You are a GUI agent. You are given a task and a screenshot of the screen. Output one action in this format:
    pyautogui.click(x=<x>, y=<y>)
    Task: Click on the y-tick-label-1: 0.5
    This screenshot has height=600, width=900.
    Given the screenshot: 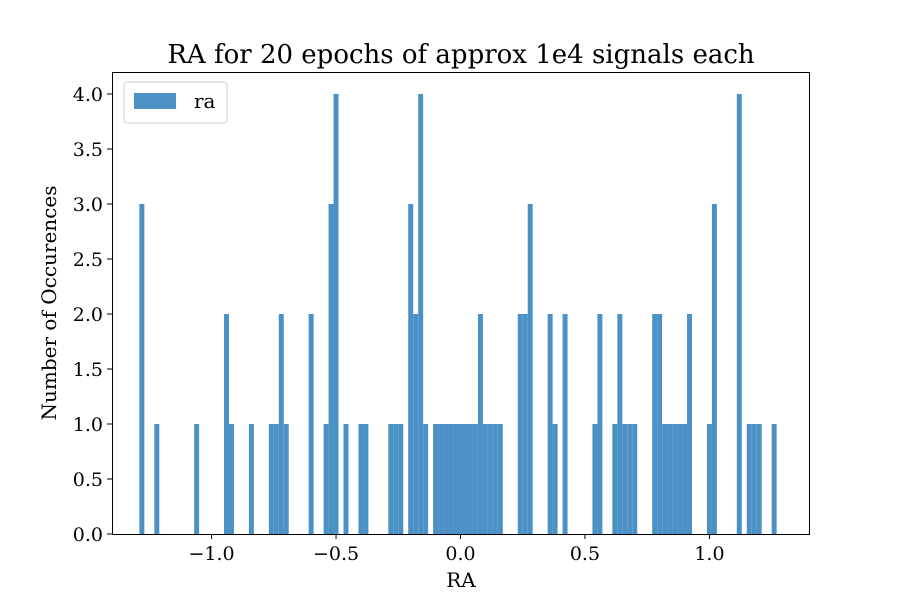 What is the action you would take?
    pyautogui.click(x=88, y=480)
    